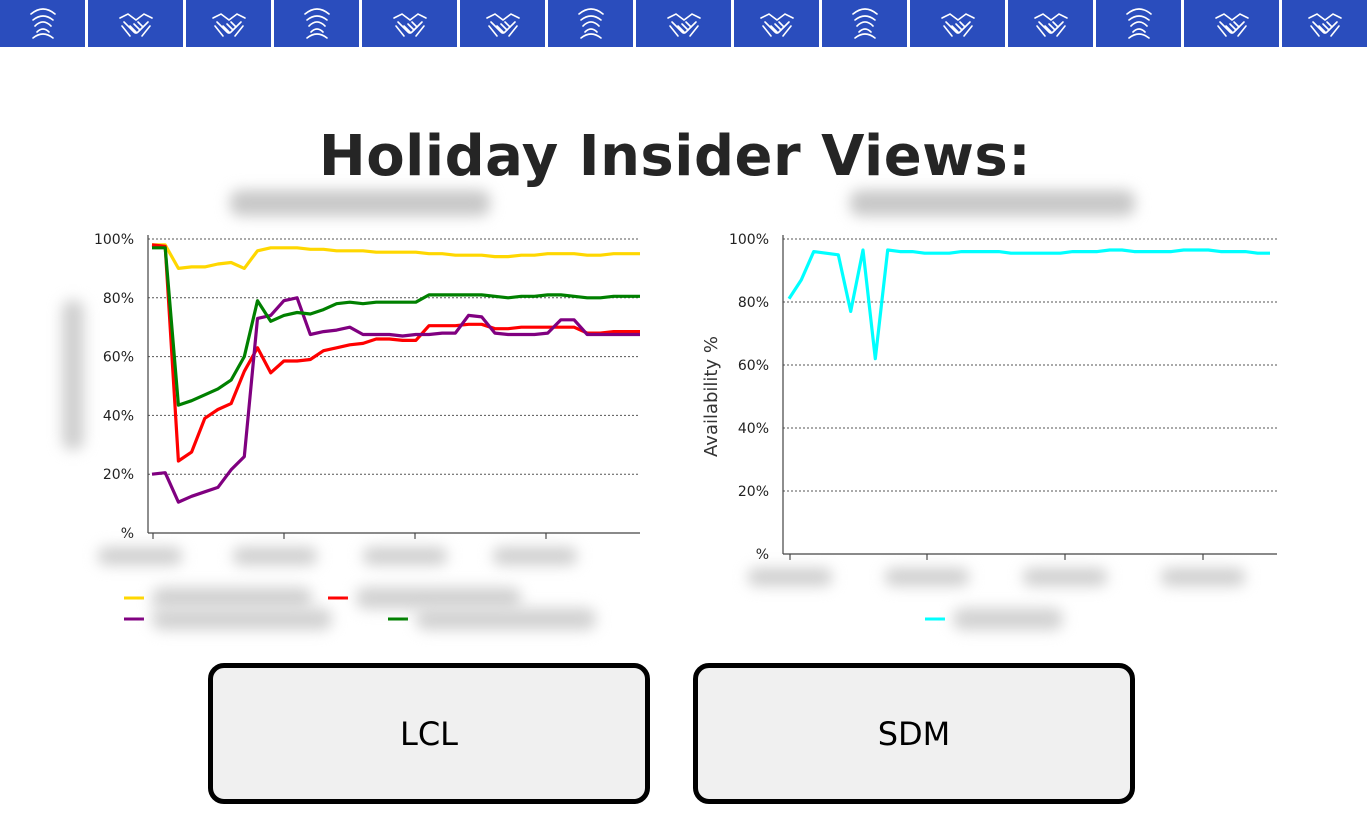  I want to click on y-axis-label-redacted, so click(73, 375).